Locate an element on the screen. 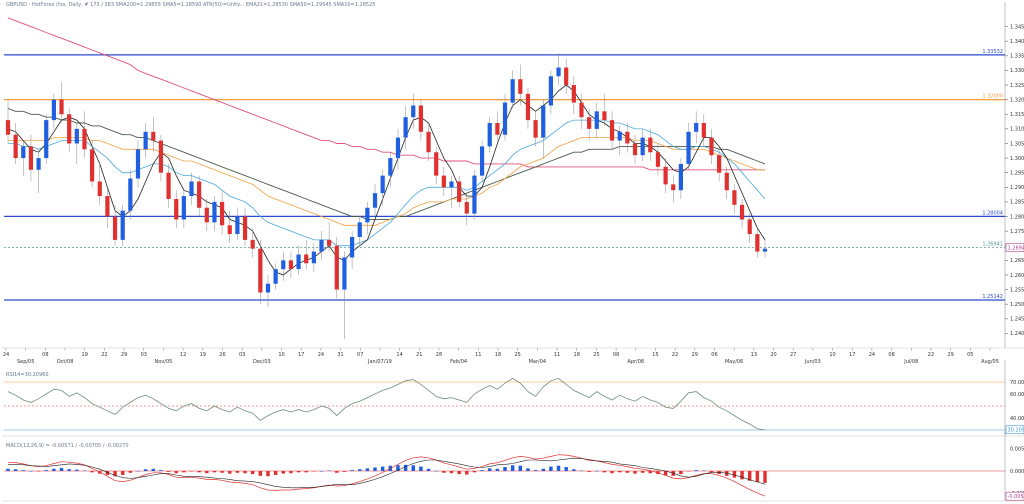  price-tick-label: 1.33000 is located at coordinates (1017, 71).